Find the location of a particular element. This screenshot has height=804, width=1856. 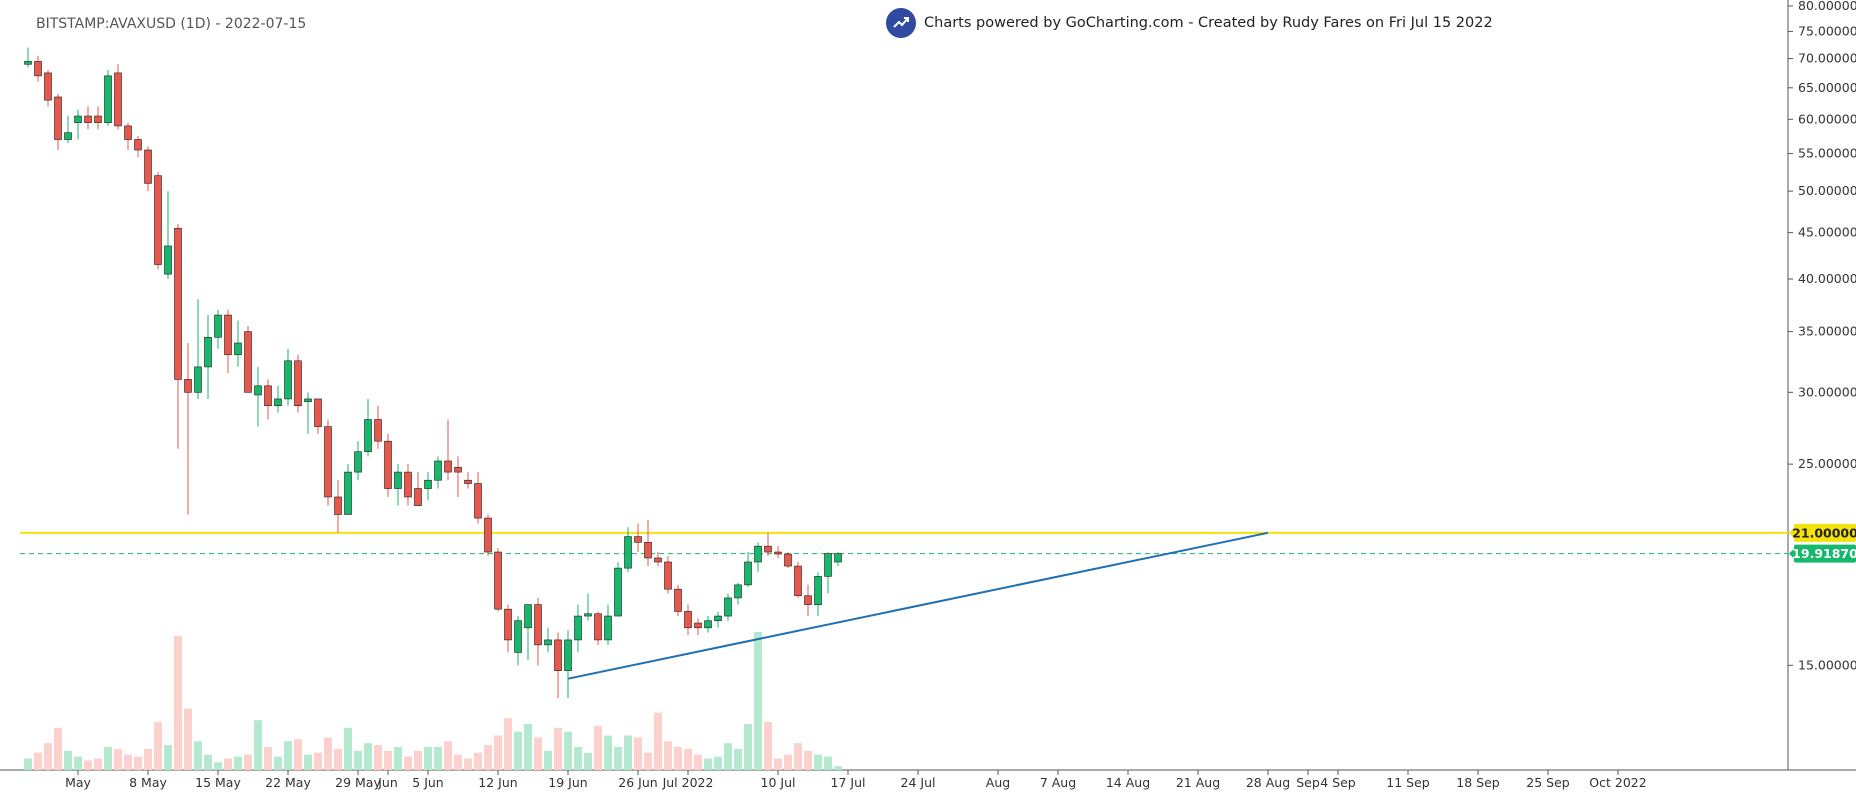

trendline is located at coordinates (918, 605).